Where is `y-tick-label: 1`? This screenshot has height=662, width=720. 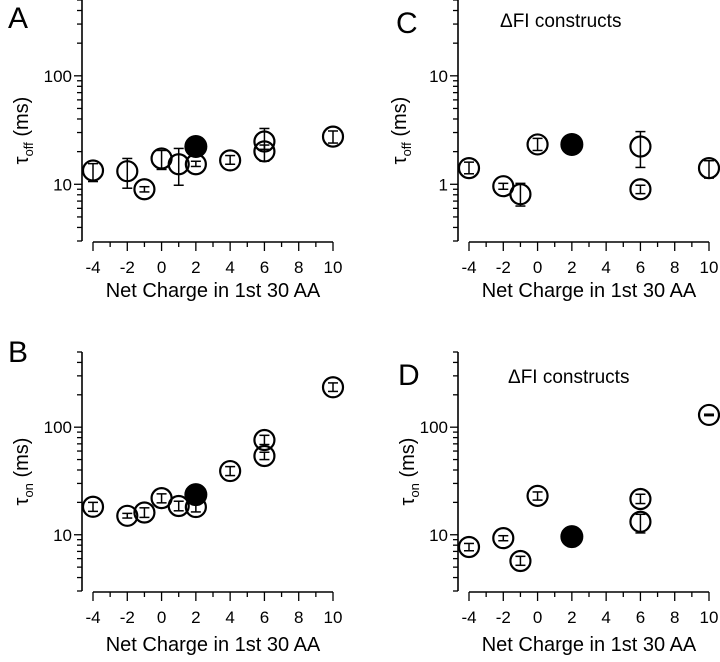
y-tick-label: 1 is located at coordinates (443, 184).